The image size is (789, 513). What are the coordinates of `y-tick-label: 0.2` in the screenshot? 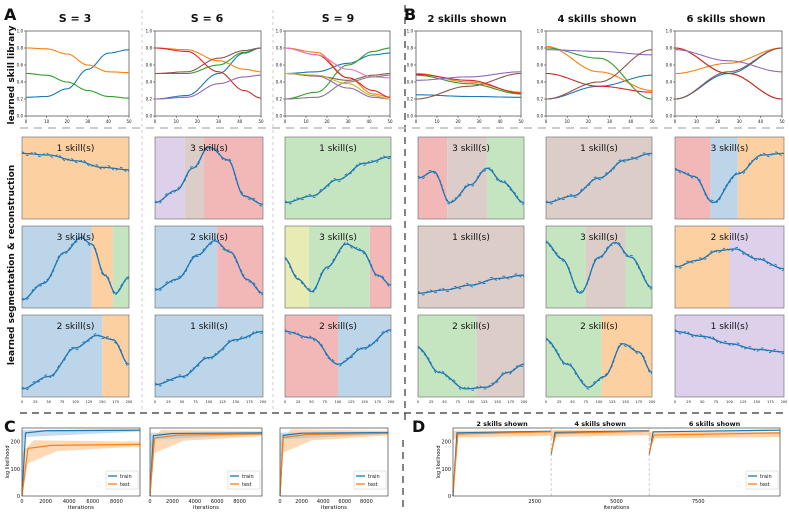 It's located at (149, 99).